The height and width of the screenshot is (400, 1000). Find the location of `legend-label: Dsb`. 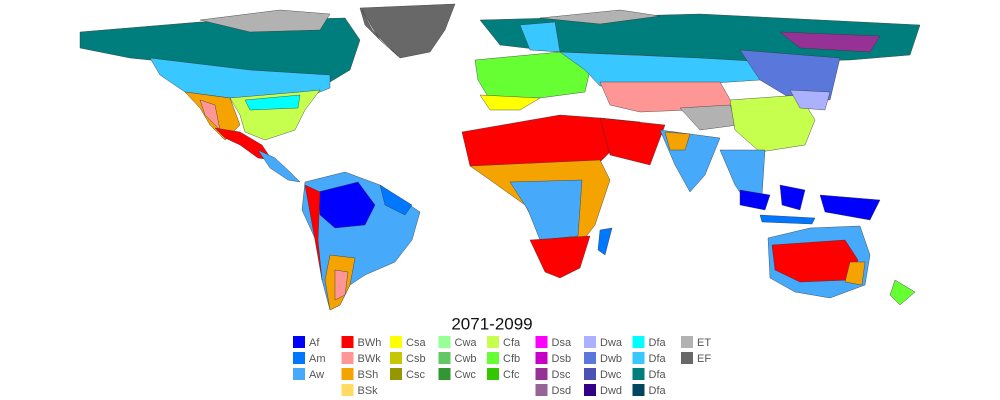

legend-label: Dsb is located at coordinates (562, 359).